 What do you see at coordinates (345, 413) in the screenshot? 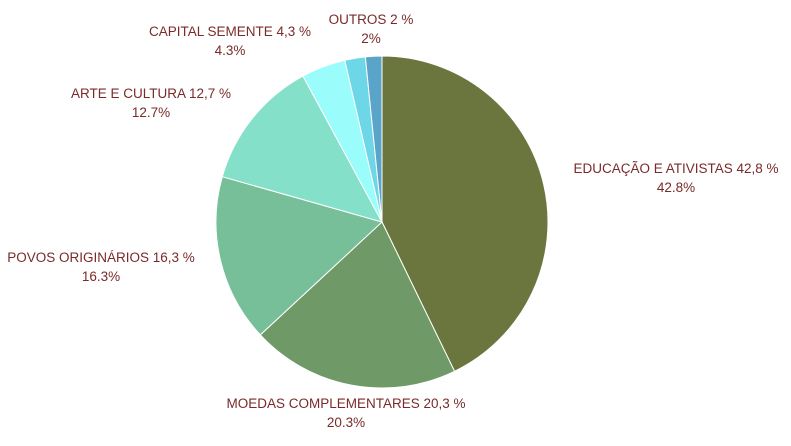
I see `slice-label: MOEDAS COMPLEMENTARES 20,3 % 20.3%` at bounding box center [345, 413].